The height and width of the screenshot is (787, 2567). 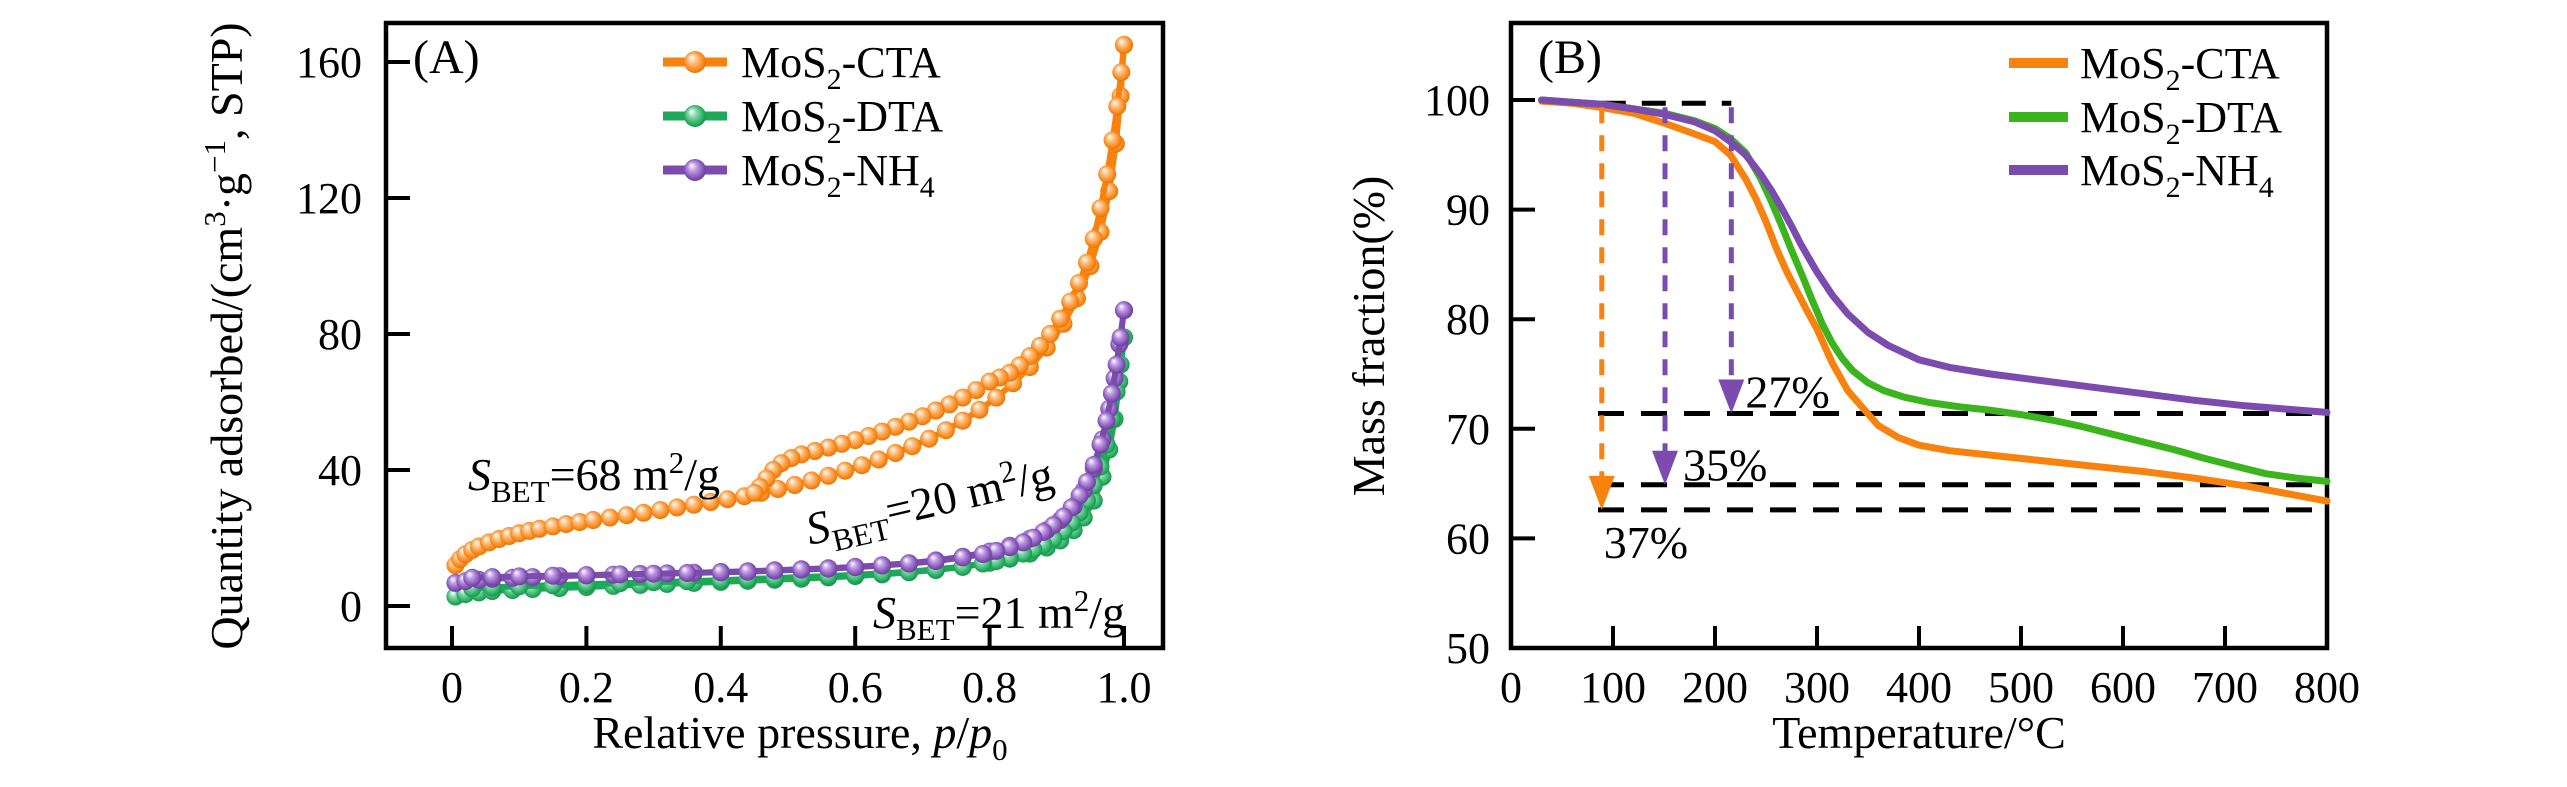 I want to click on text-run: 800, so click(x=2327, y=687).